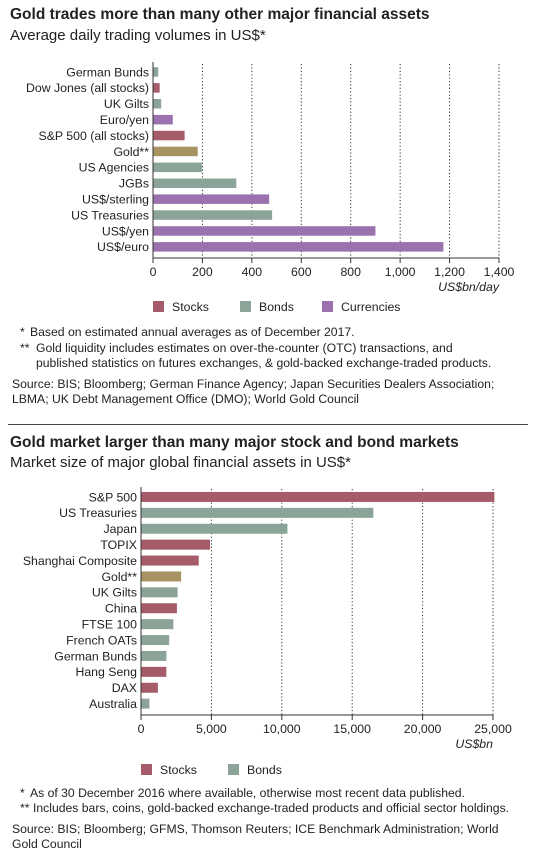 The width and height of the screenshot is (538, 867). I want to click on x-tick-label: 15,000, so click(352, 729).